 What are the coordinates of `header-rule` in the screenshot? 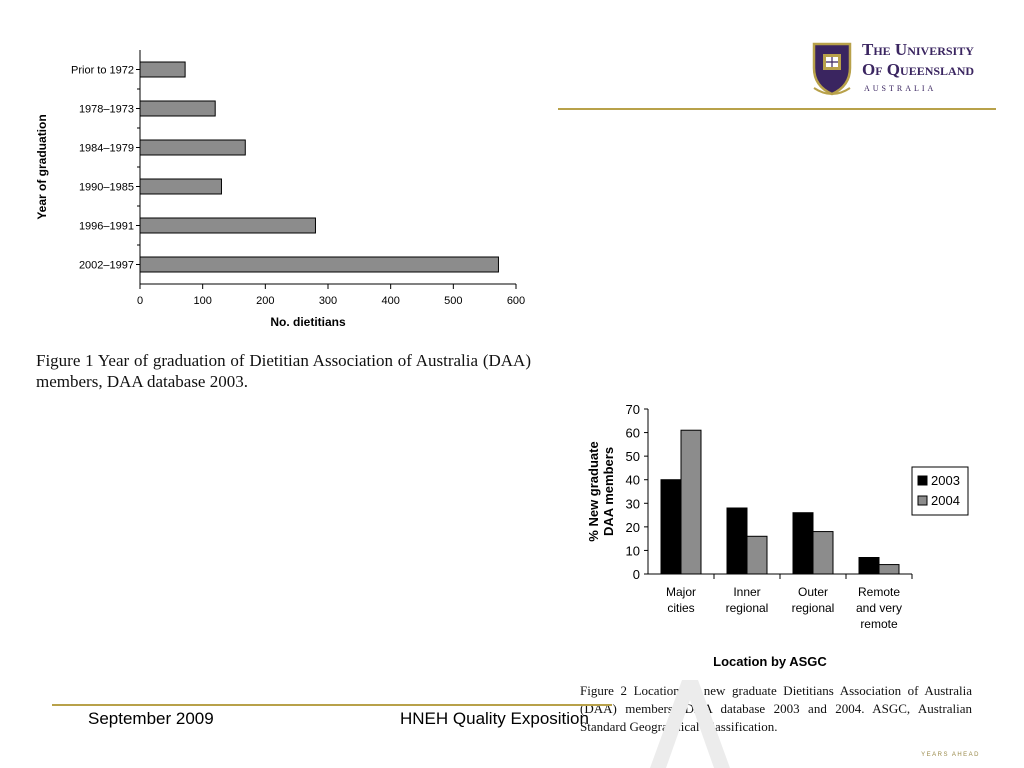 It's located at (777, 109).